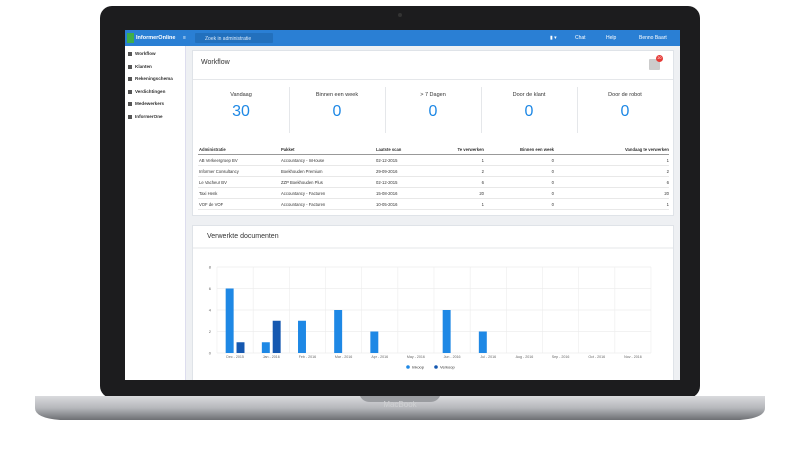 Image resolution: width=800 pixels, height=461 pixels. I want to click on logo: InformerOnline, so click(156, 38).